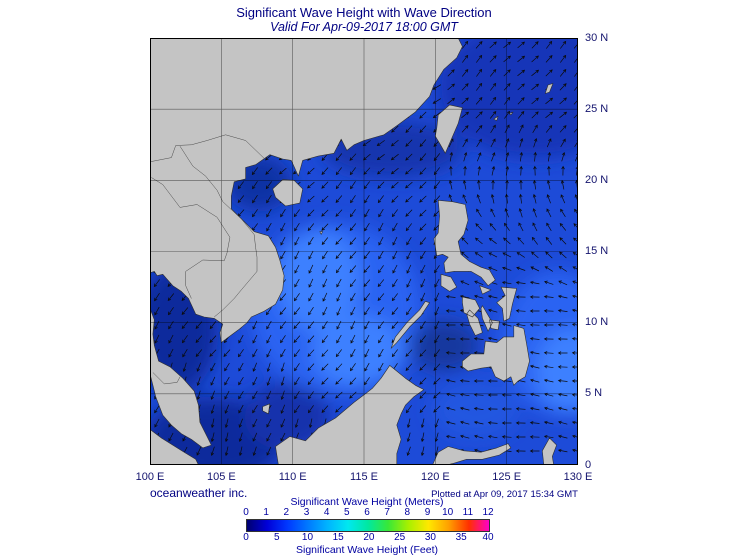 The image size is (755, 560). What do you see at coordinates (400, 537) in the screenshot?
I see `feet-tick: 25` at bounding box center [400, 537].